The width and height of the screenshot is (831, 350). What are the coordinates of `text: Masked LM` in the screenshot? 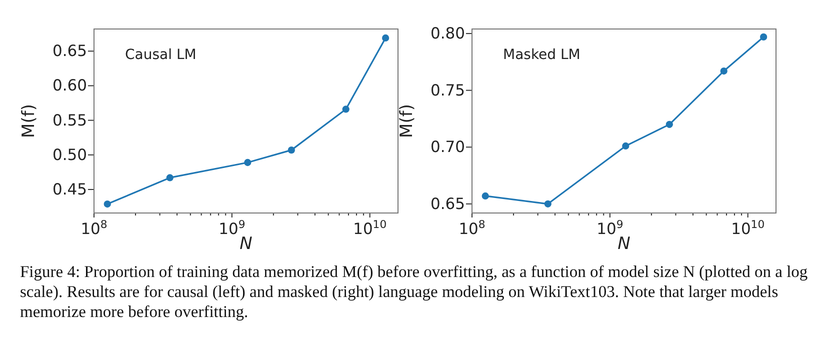 It's located at (541, 55).